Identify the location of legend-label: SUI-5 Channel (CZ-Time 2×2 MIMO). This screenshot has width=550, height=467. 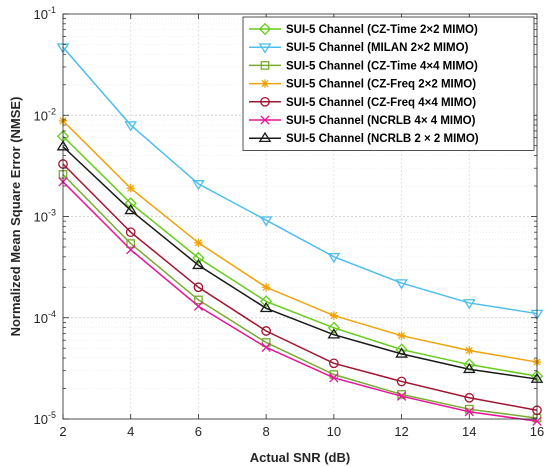
(382, 30).